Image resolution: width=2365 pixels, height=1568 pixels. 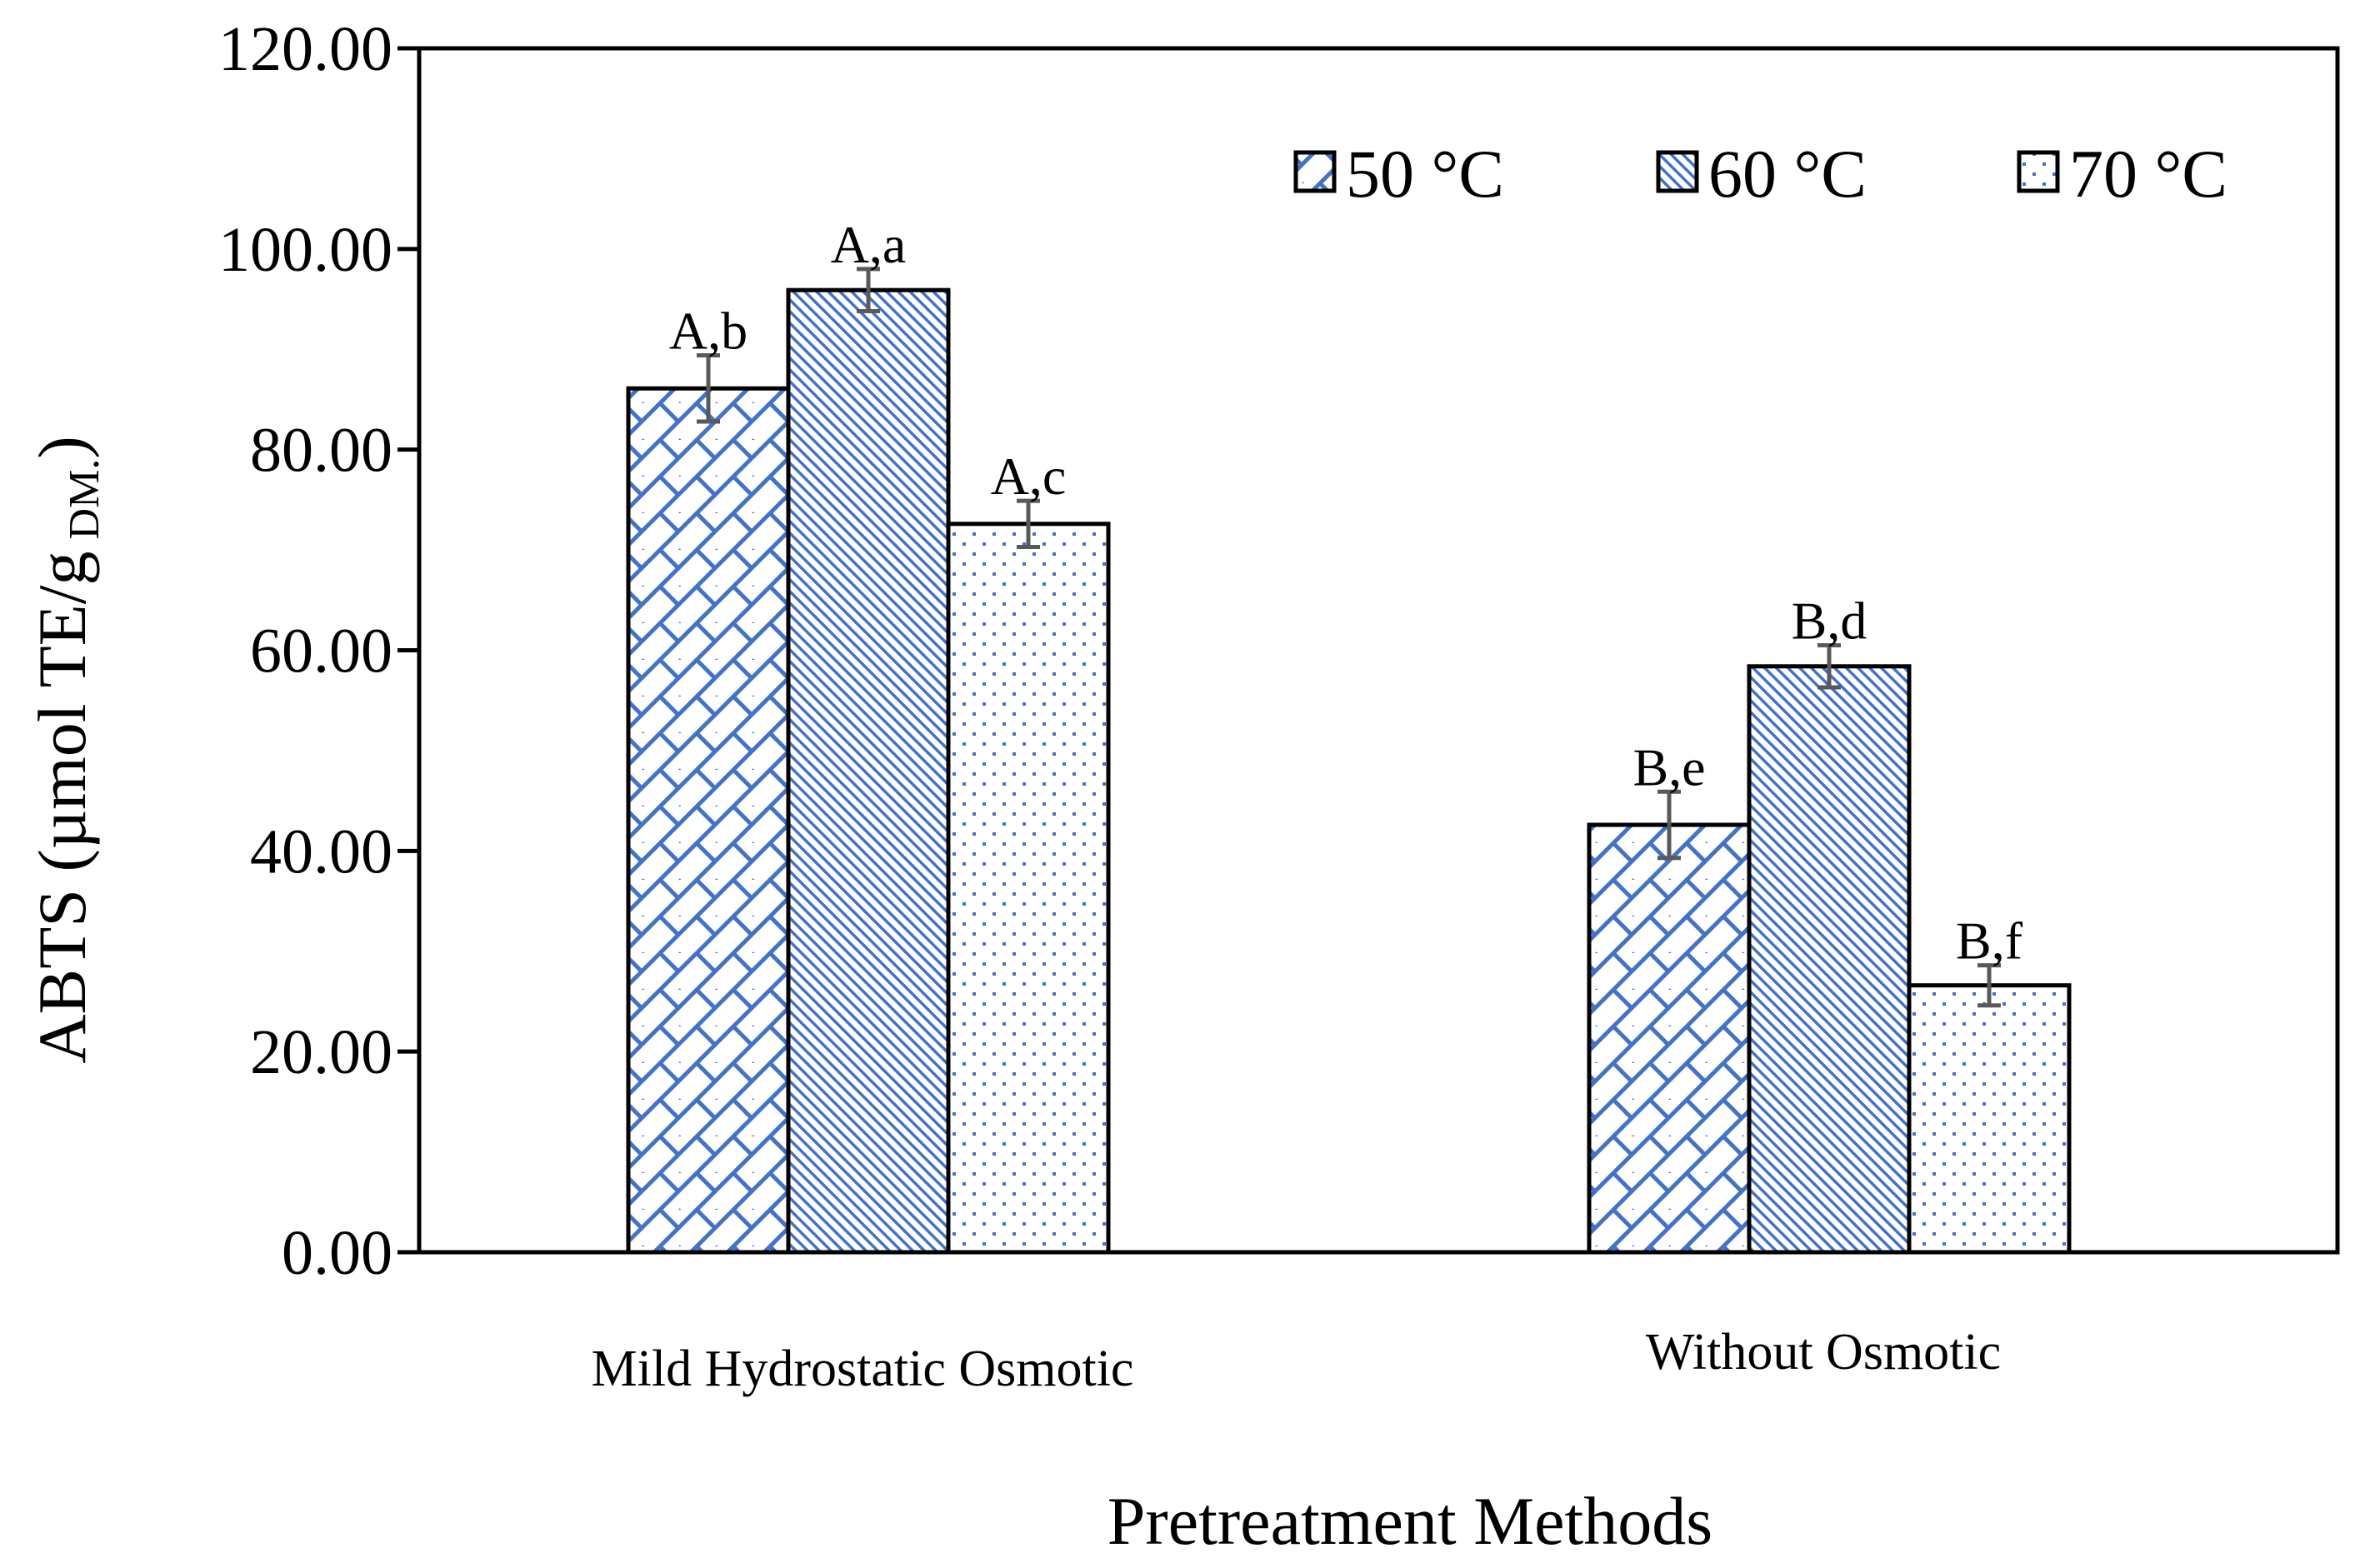 I want to click on y-tick-label: 100.00, so click(x=305, y=250).